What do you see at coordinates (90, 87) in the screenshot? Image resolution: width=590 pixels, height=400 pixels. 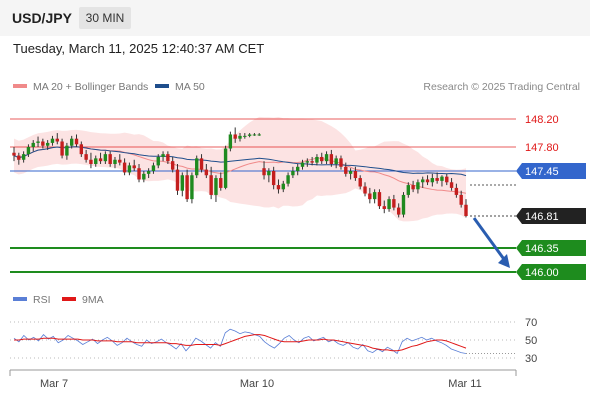 I see `ma20-legend-label: MA 20 + Bollinger Bands` at bounding box center [90, 87].